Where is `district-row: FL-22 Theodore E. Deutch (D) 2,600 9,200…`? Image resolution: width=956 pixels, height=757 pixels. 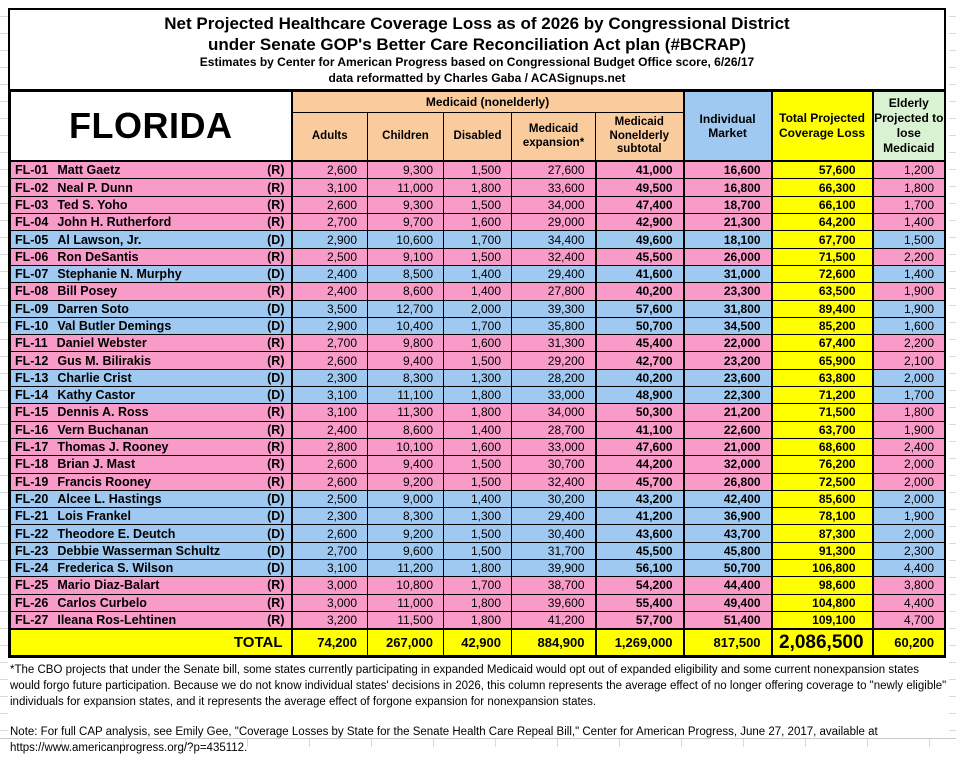
district-row: FL-22 Theodore E. Deutch (D) 2,600 9,200… is located at coordinates (478, 533).